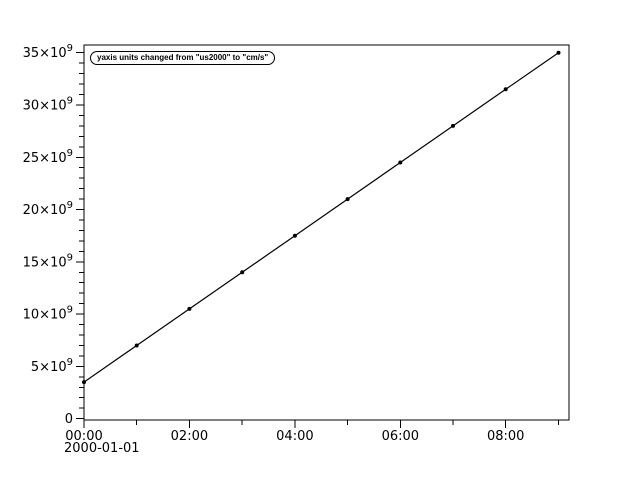  Describe the element at coordinates (48, 157) in the screenshot. I see `y-tick-label: 25×109` at that location.